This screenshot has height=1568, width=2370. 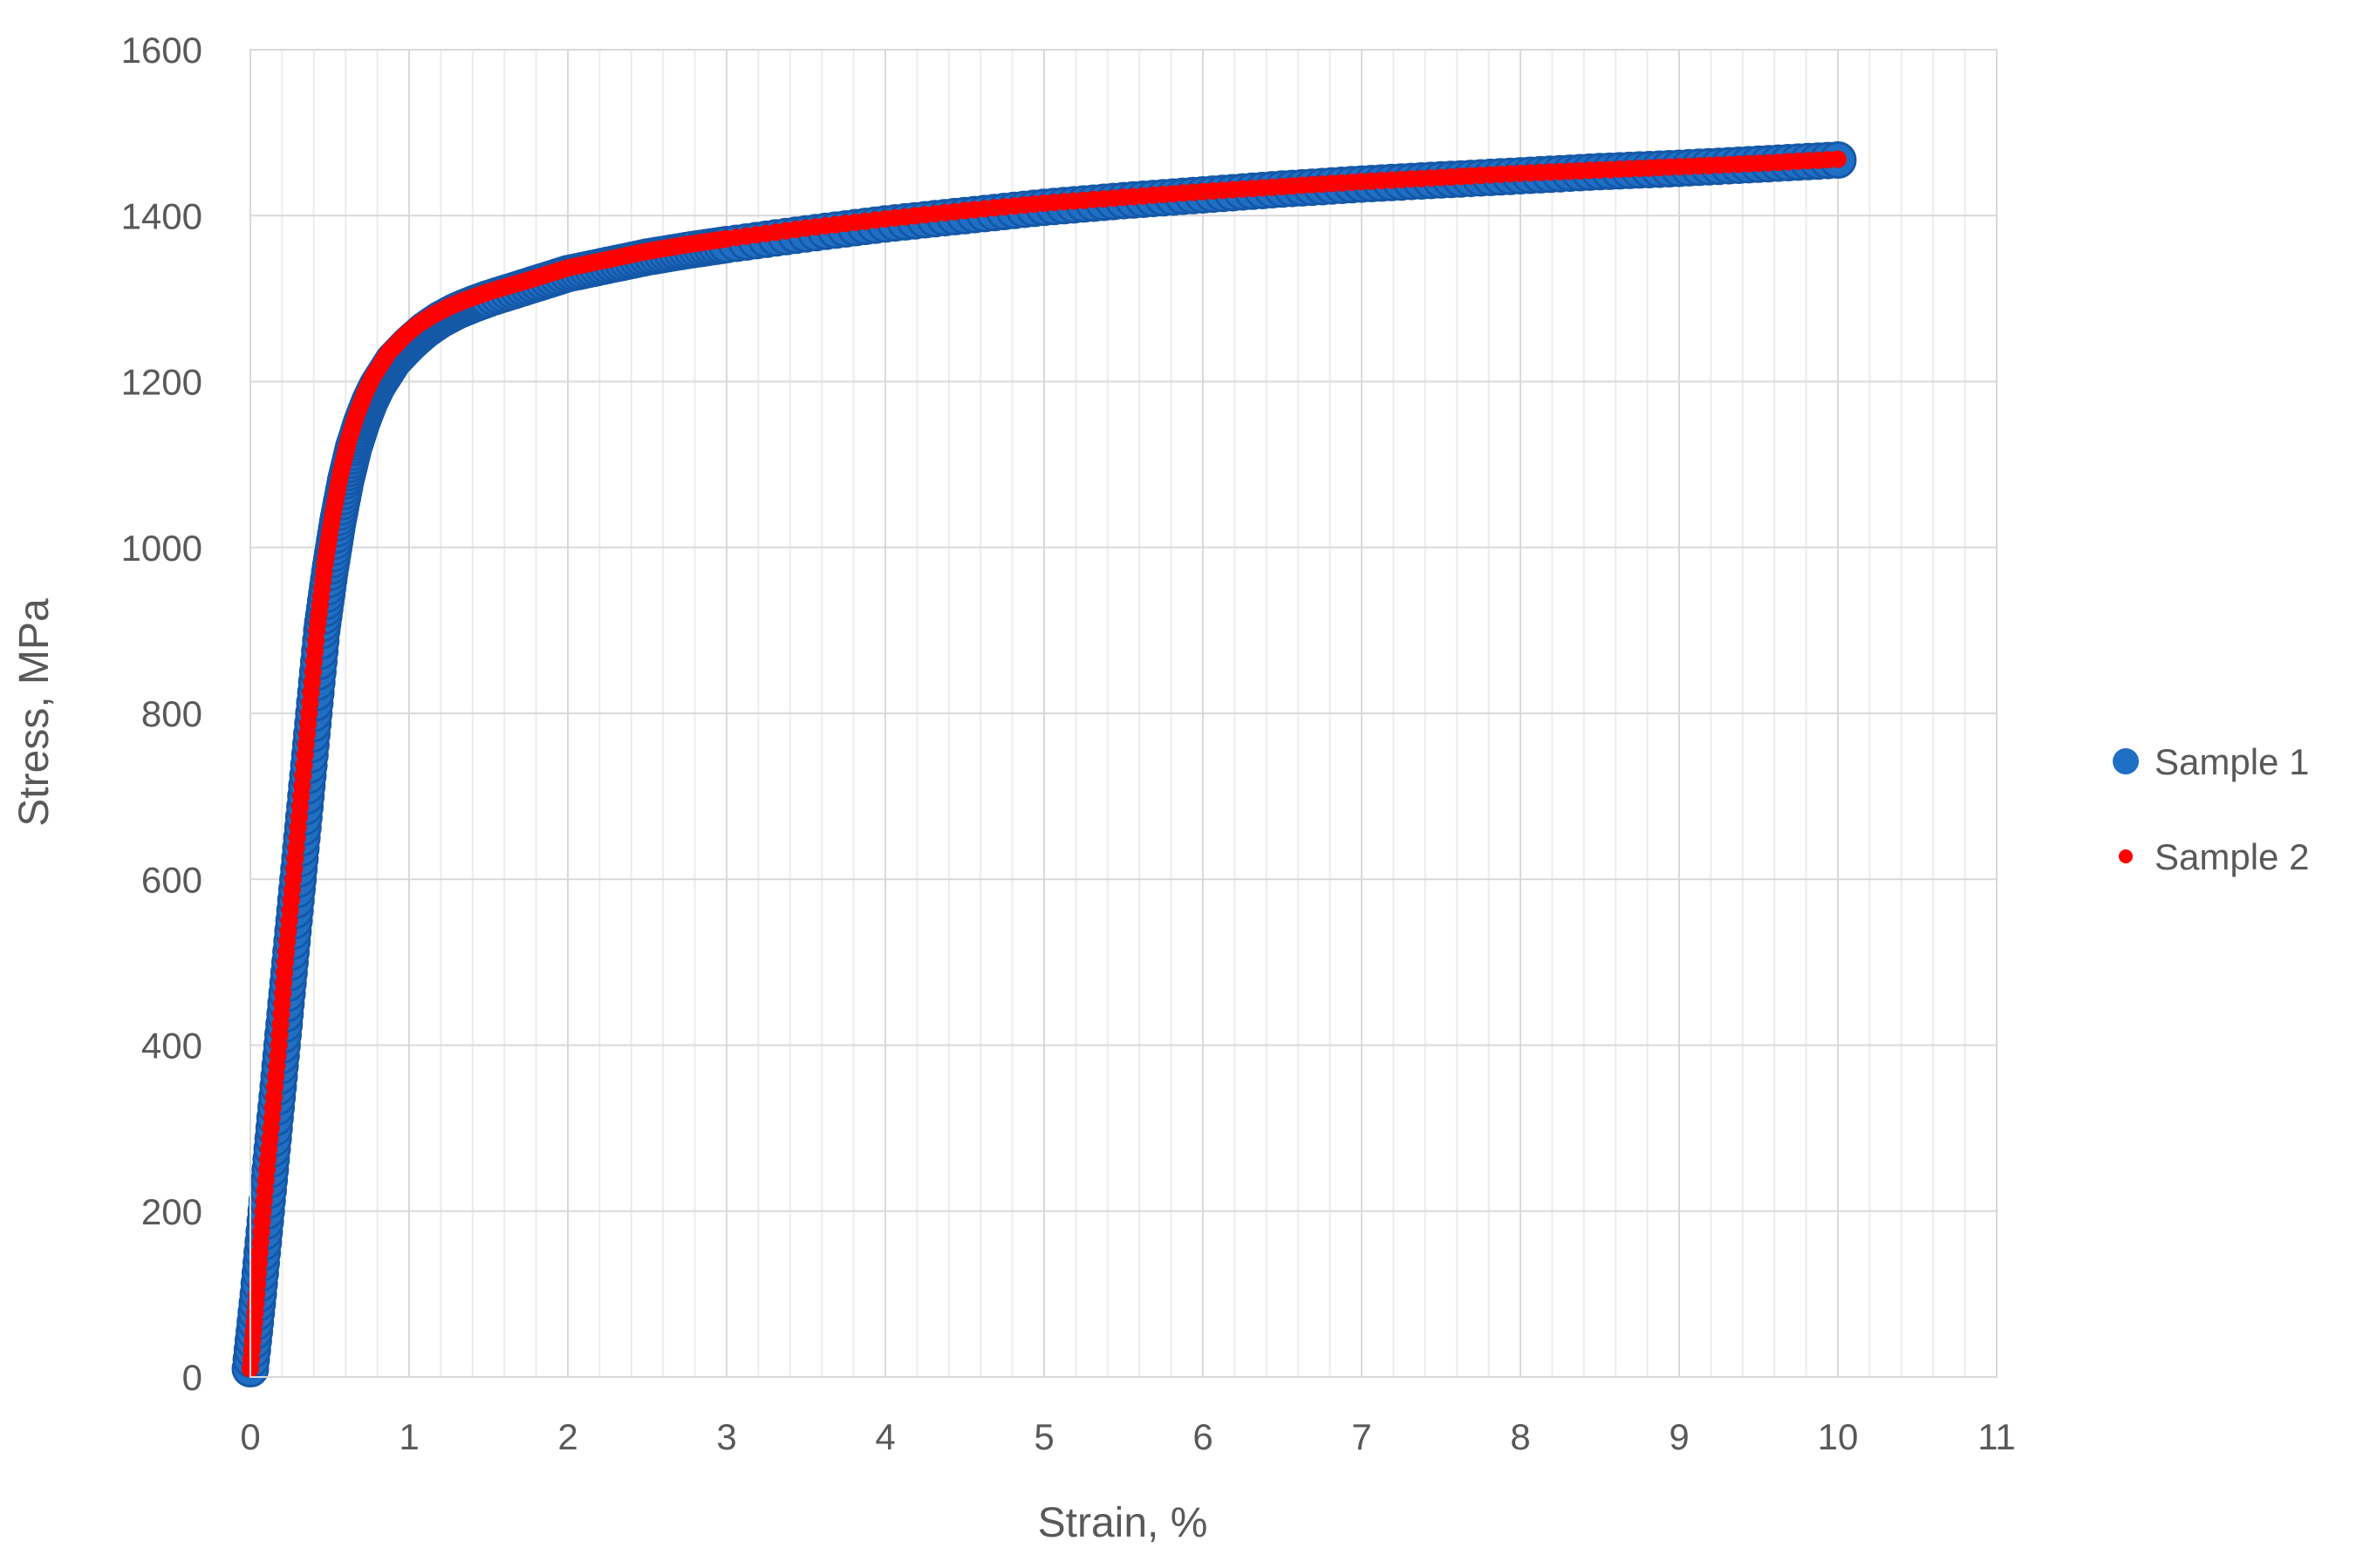 What do you see at coordinates (1996, 1436) in the screenshot?
I see `x-tick-label: 11` at bounding box center [1996, 1436].